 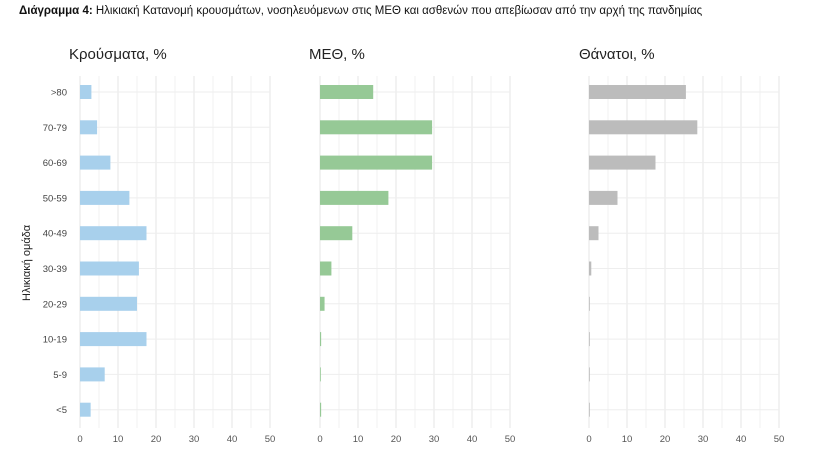 What do you see at coordinates (55, 198) in the screenshot?
I see `y-tick-label-3: 50-59` at bounding box center [55, 198].